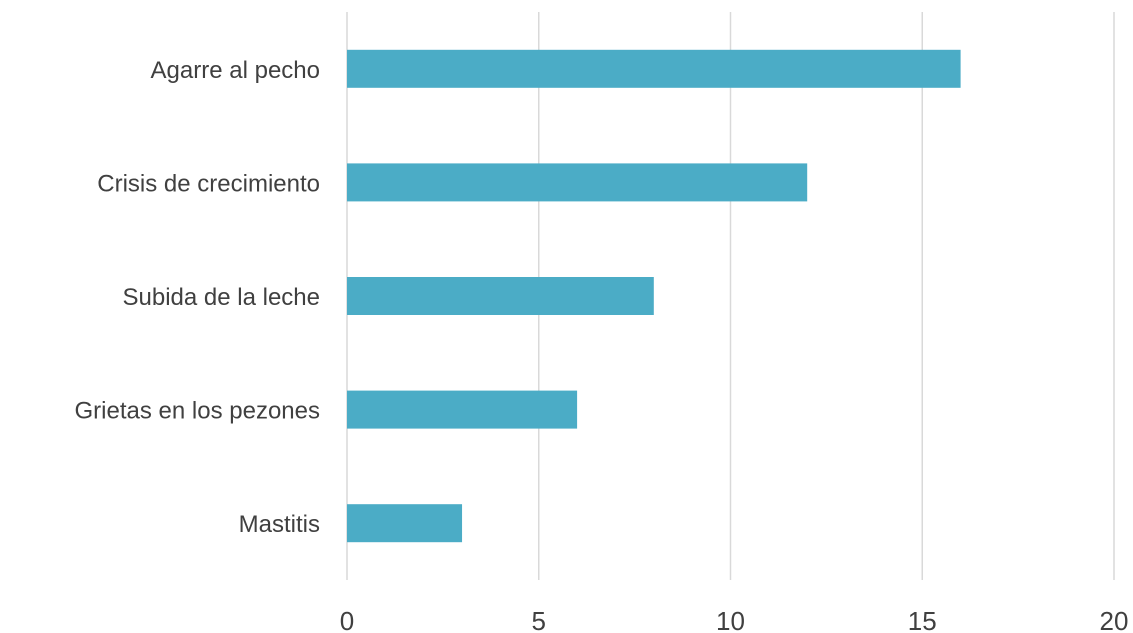 Image resolution: width=1133 pixels, height=633 pixels. Describe the element at coordinates (1114, 619) in the screenshot. I see `x-tick-label: 20` at that location.